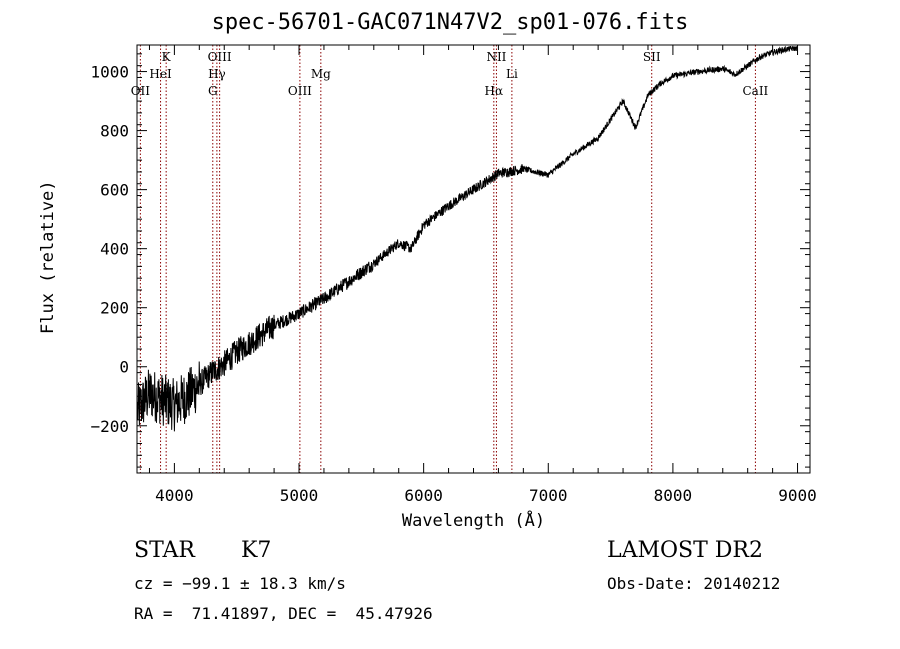 The image size is (900, 649). What do you see at coordinates (283, 613) in the screenshot?
I see `coordinates: RA = 71.41897, DEC = 45.47926` at bounding box center [283, 613].